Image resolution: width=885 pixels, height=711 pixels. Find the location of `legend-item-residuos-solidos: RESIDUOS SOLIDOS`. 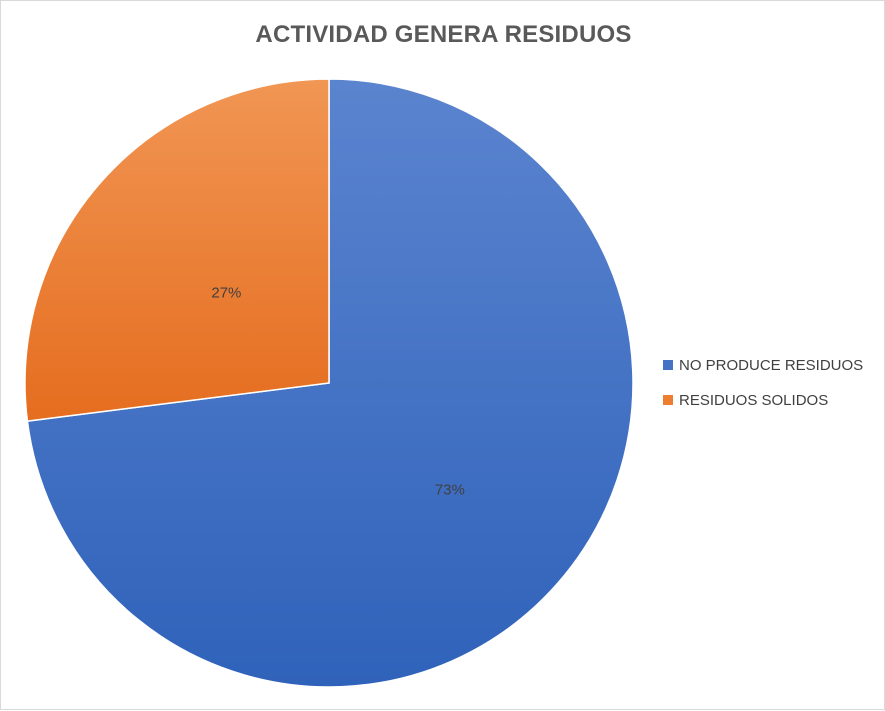

legend-item-residuos-solidos: RESIDUOS SOLIDOS is located at coordinates (763, 400).